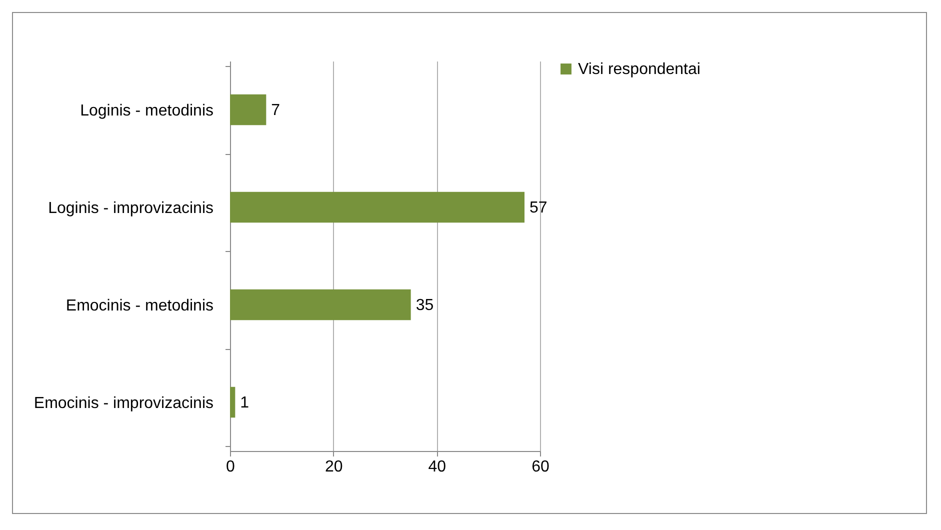  What do you see at coordinates (147, 111) in the screenshot?
I see `y-tick-label: Loginis - metodinis` at bounding box center [147, 111].